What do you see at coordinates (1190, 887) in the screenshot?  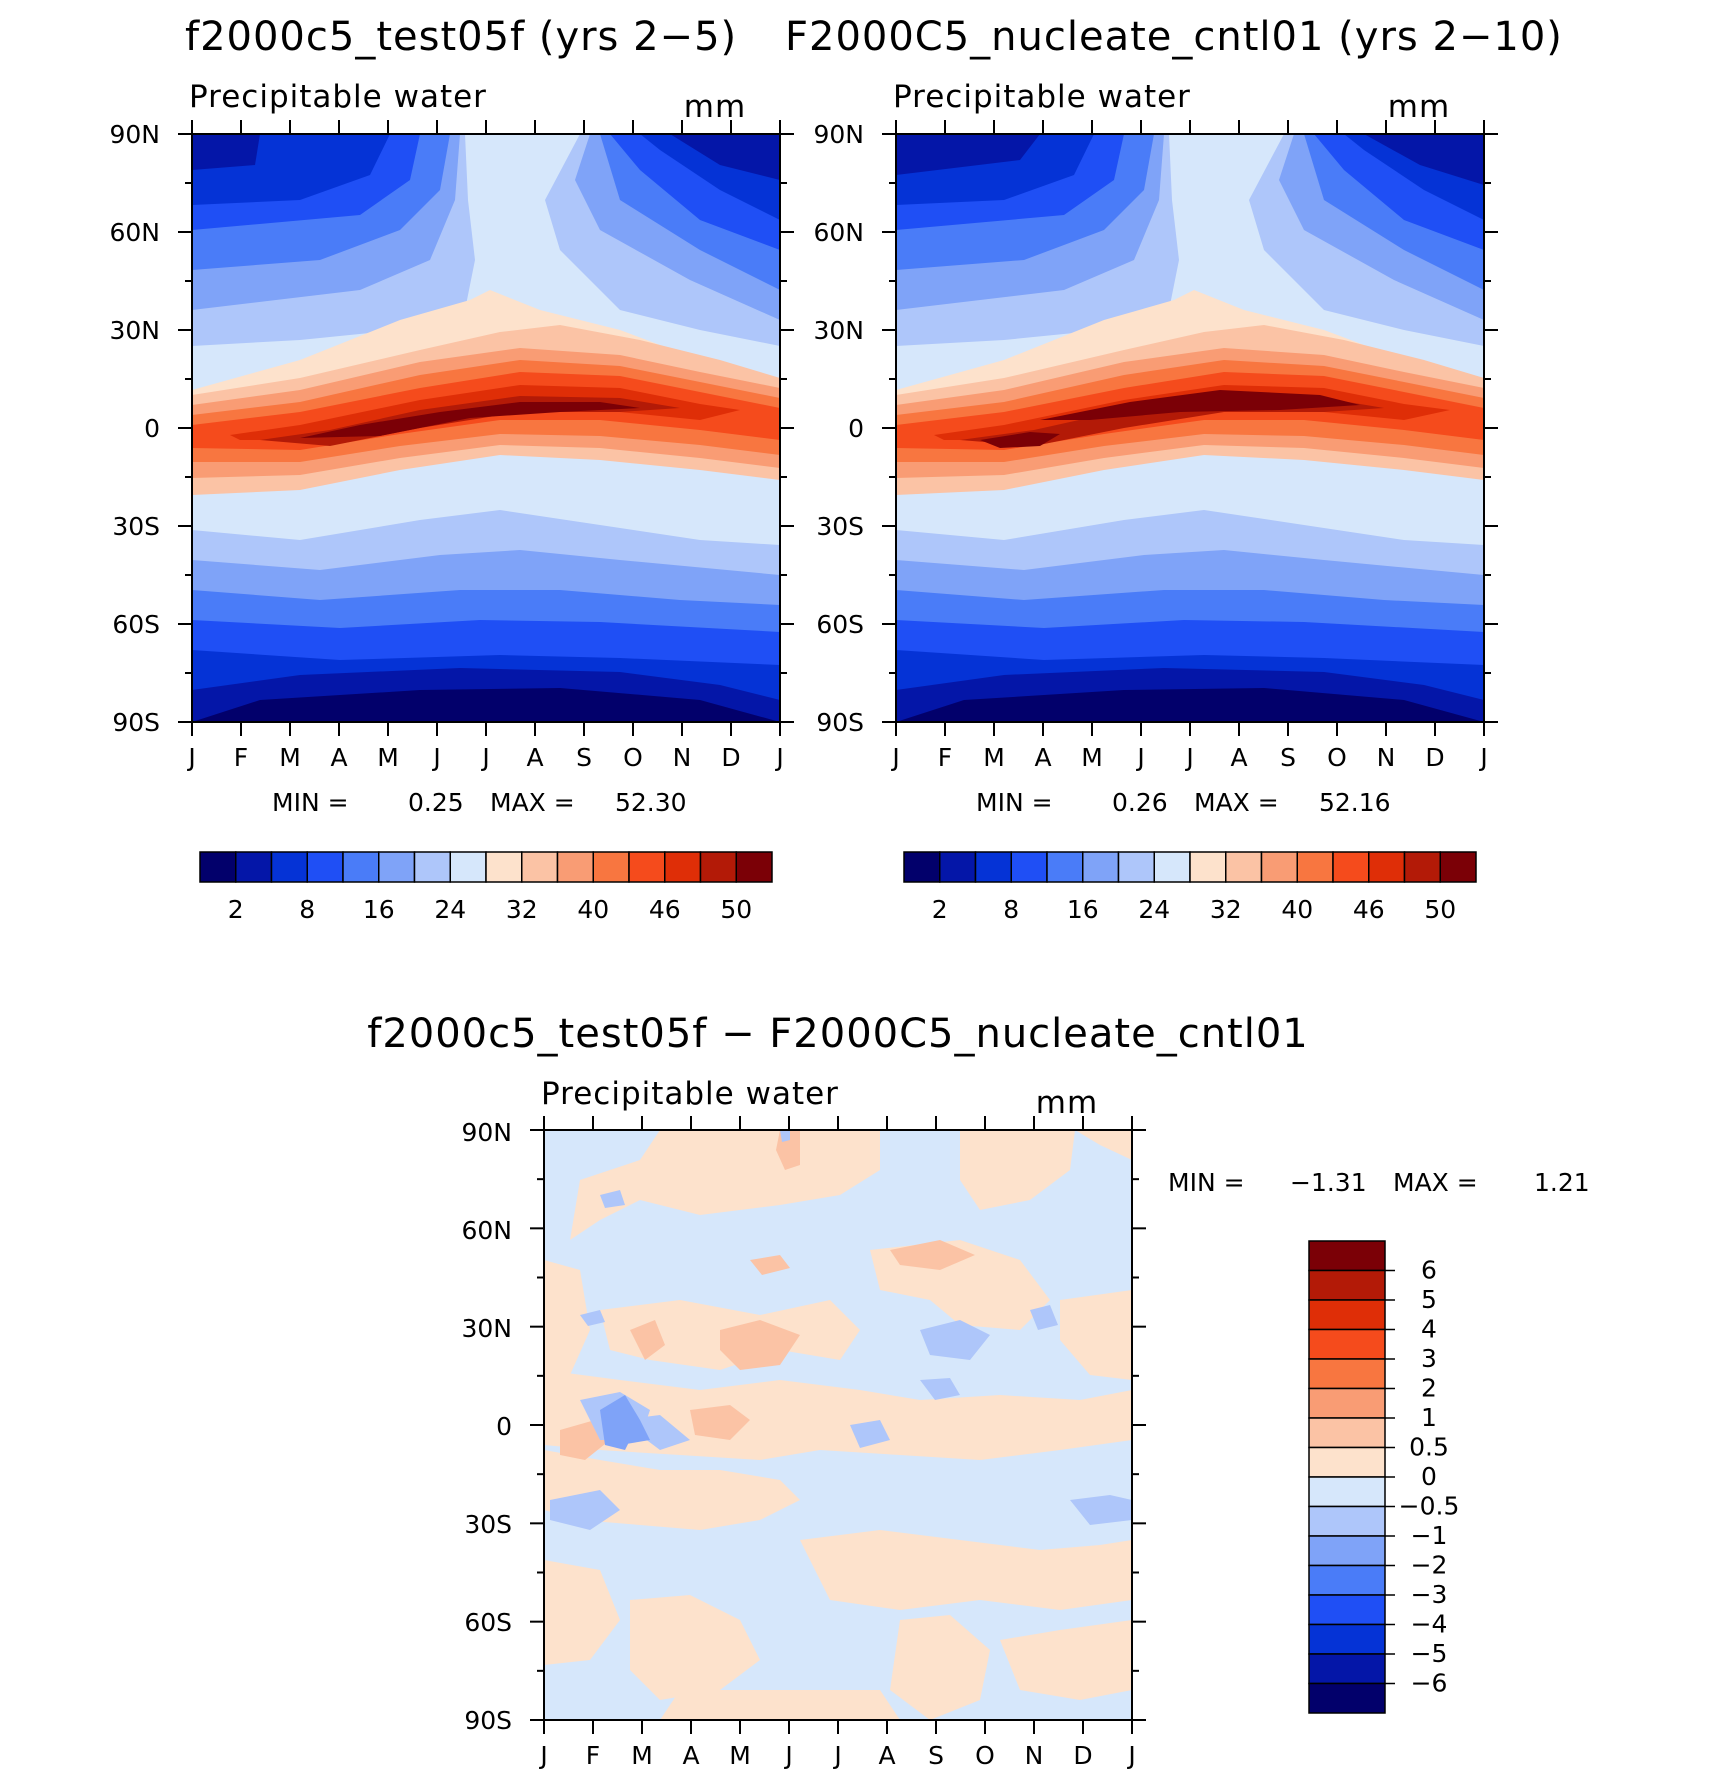 I see `panel-2-colorbar: 2 8 16 24 32 40 46 50` at bounding box center [1190, 887].